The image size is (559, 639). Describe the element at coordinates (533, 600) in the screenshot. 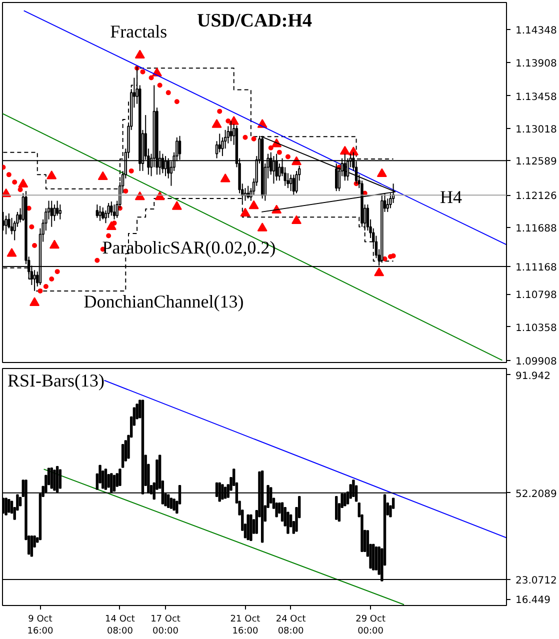

I see `y-tick-label: 16.449` at that location.